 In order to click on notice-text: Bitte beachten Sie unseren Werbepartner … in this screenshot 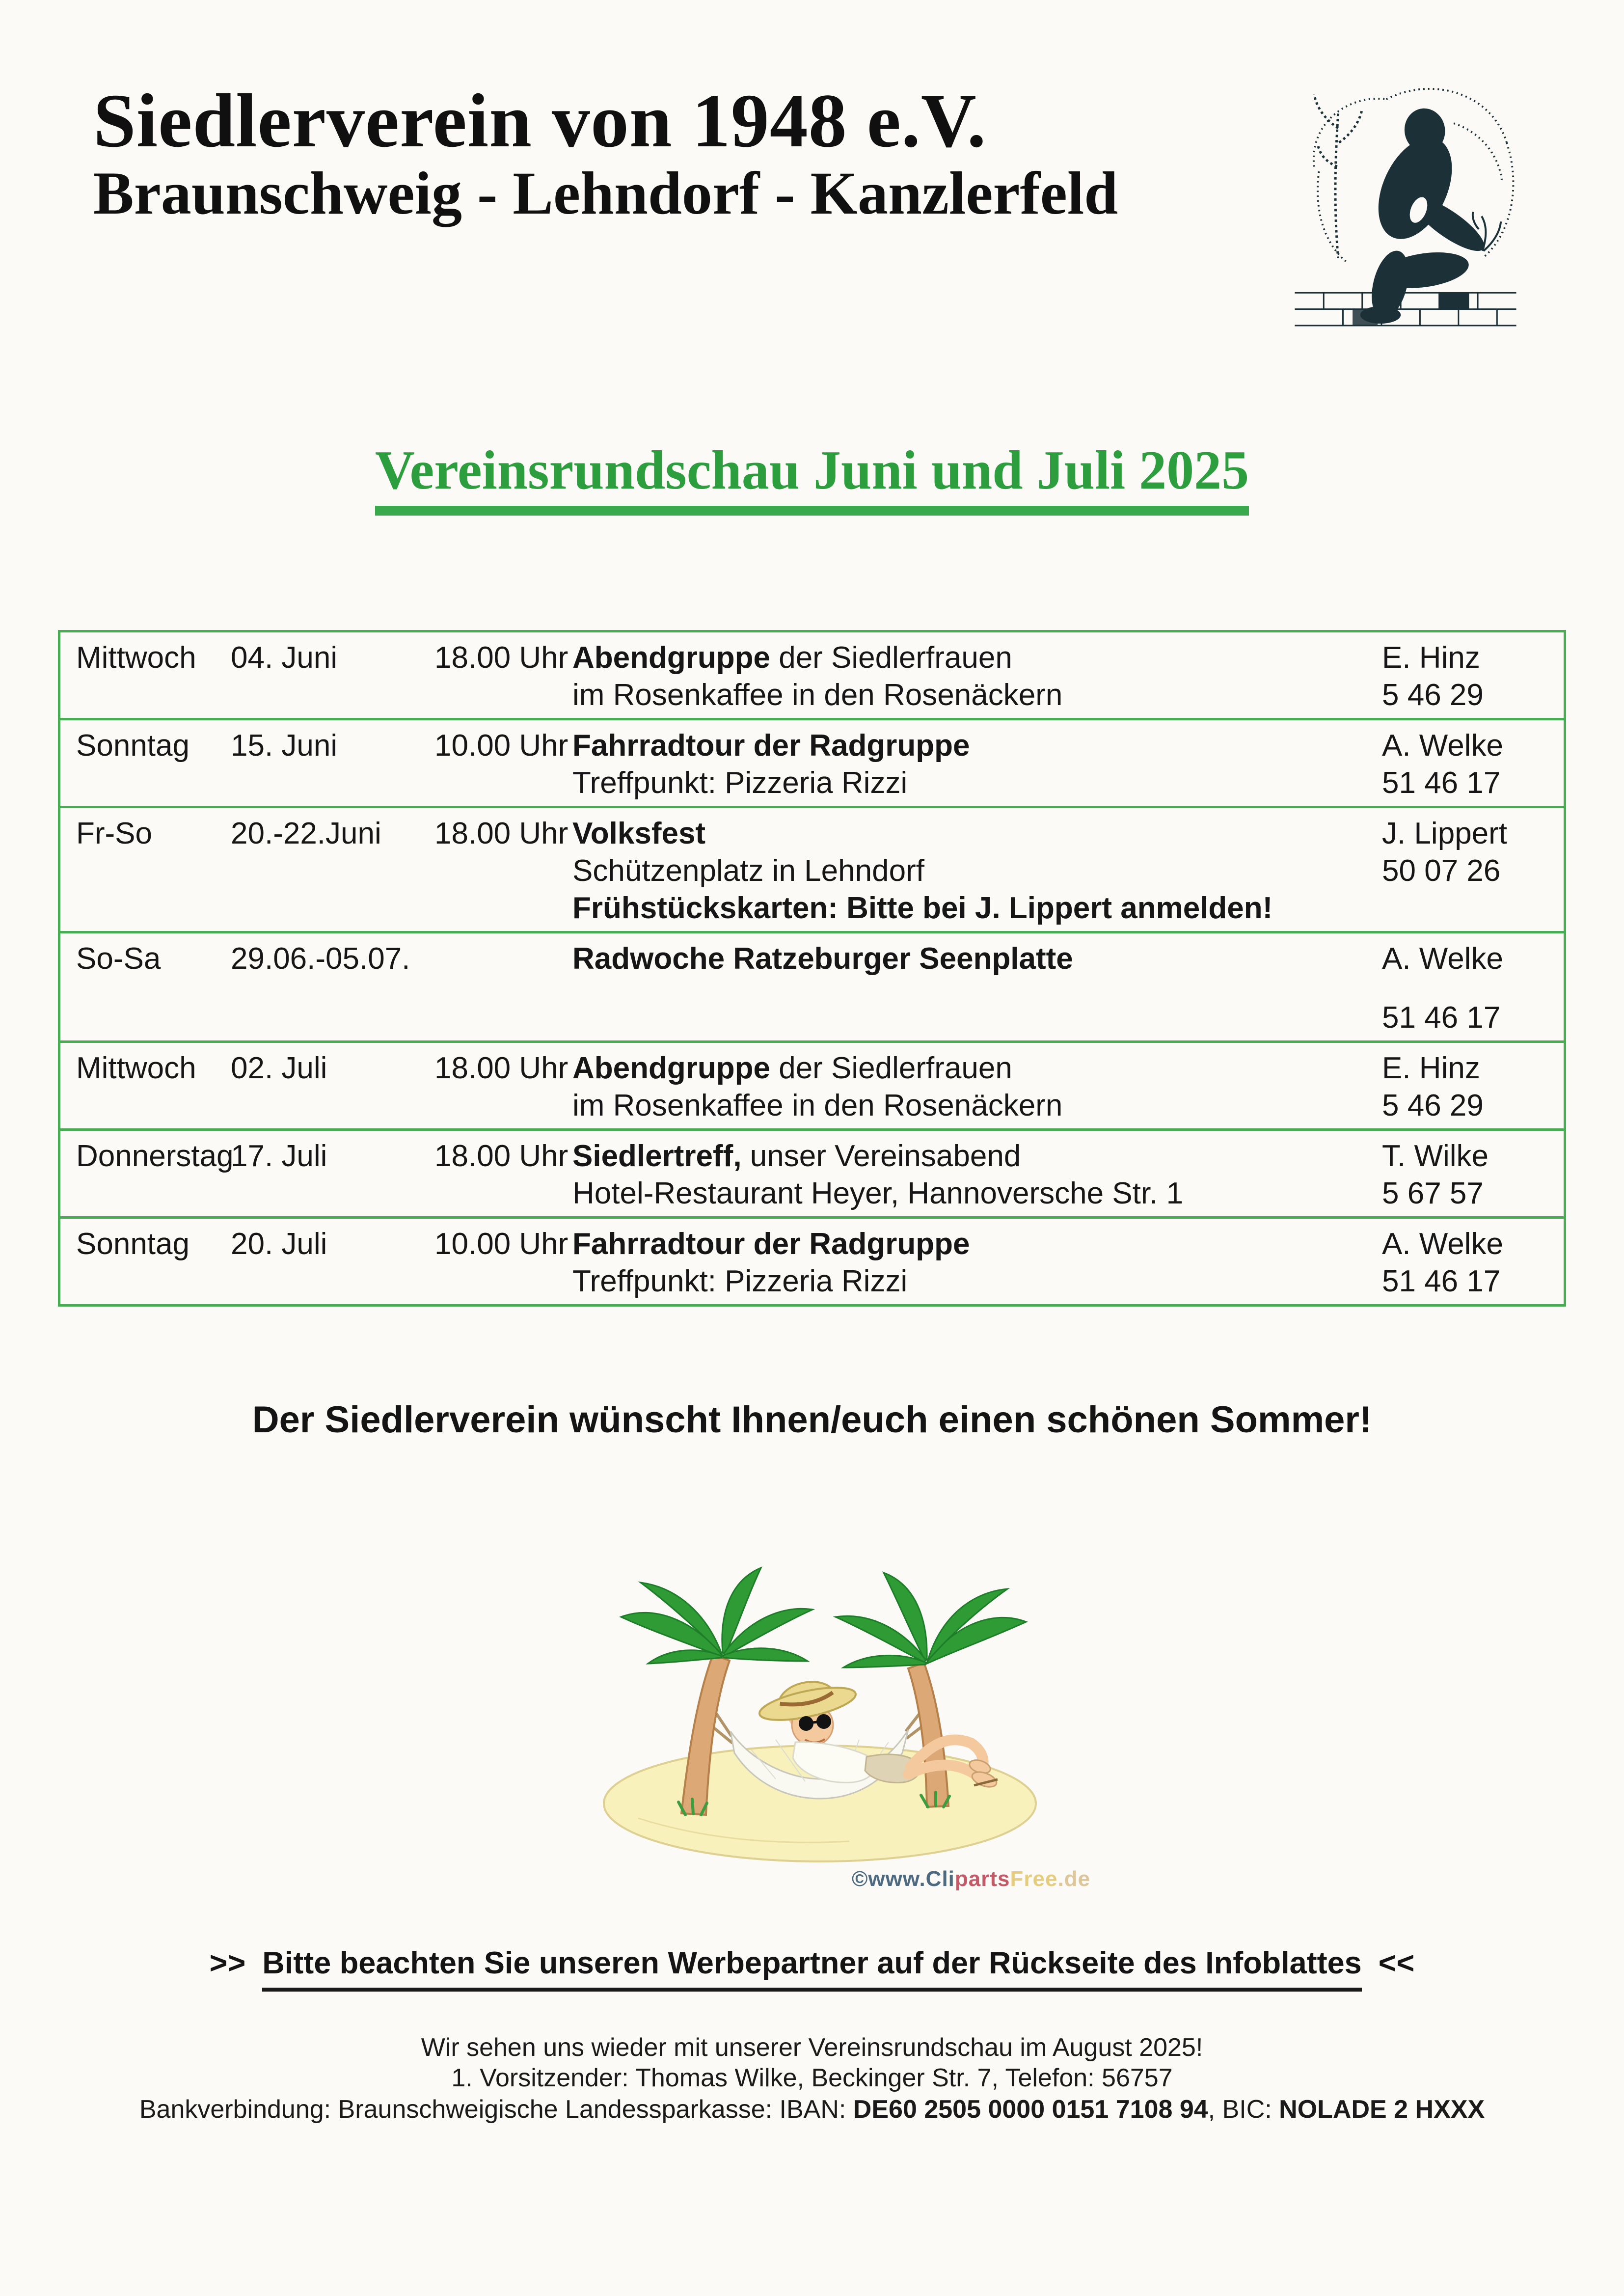, I will do `click(812, 1968)`.